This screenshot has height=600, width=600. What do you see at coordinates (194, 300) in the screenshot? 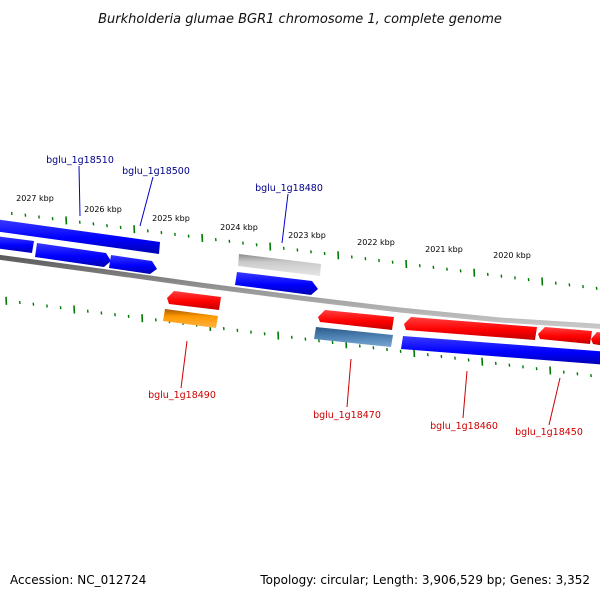
I see `gene-arrow-bglu_1g18490` at bounding box center [194, 300].